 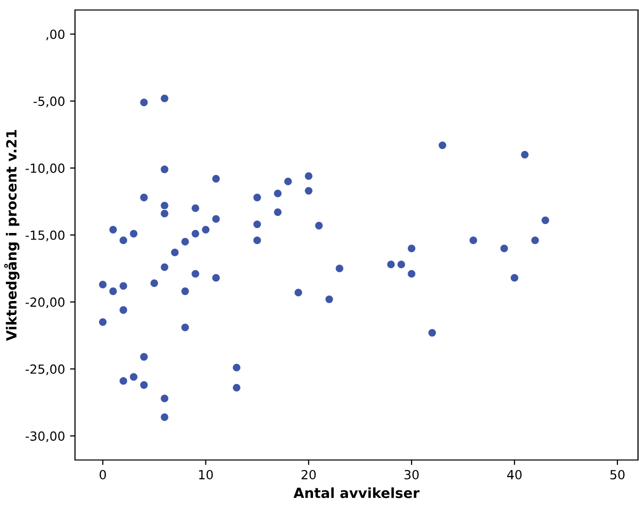 I want to click on y-tick-label: -25,00, so click(x=45, y=370).